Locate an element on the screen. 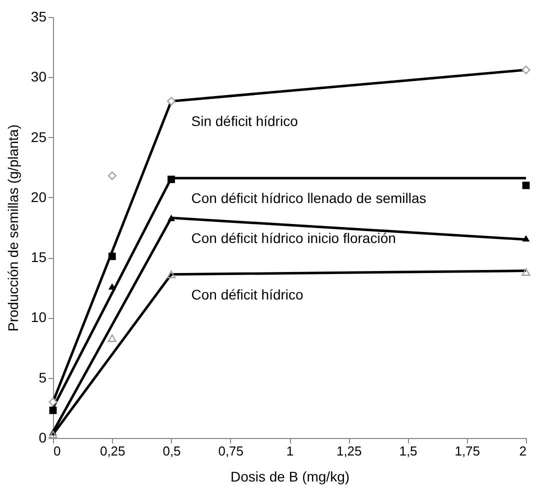 This screenshot has width=539, height=492. series-label: Con déficit hídrico is located at coordinates (247, 294).